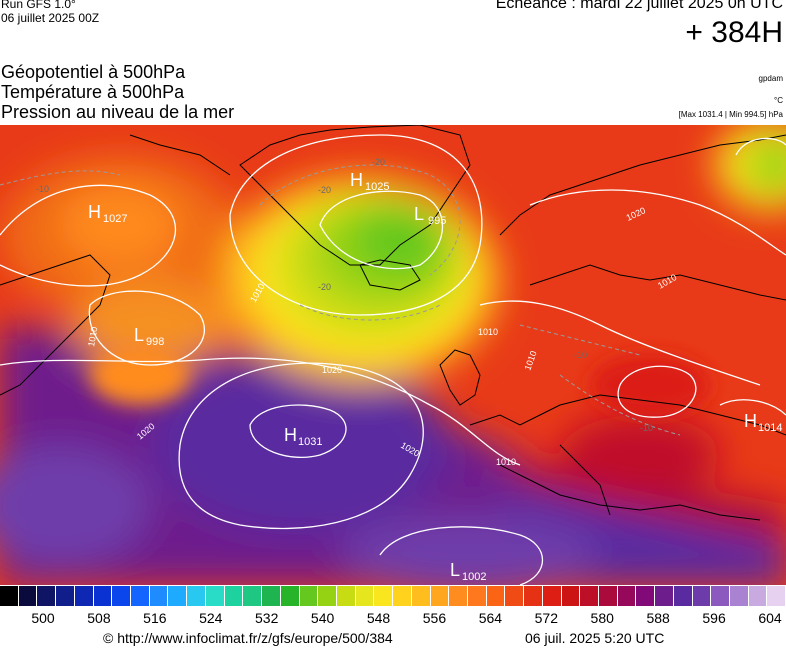 Image resolution: width=786 pixels, height=648 pixels. I want to click on center-value: 995, so click(437, 221).